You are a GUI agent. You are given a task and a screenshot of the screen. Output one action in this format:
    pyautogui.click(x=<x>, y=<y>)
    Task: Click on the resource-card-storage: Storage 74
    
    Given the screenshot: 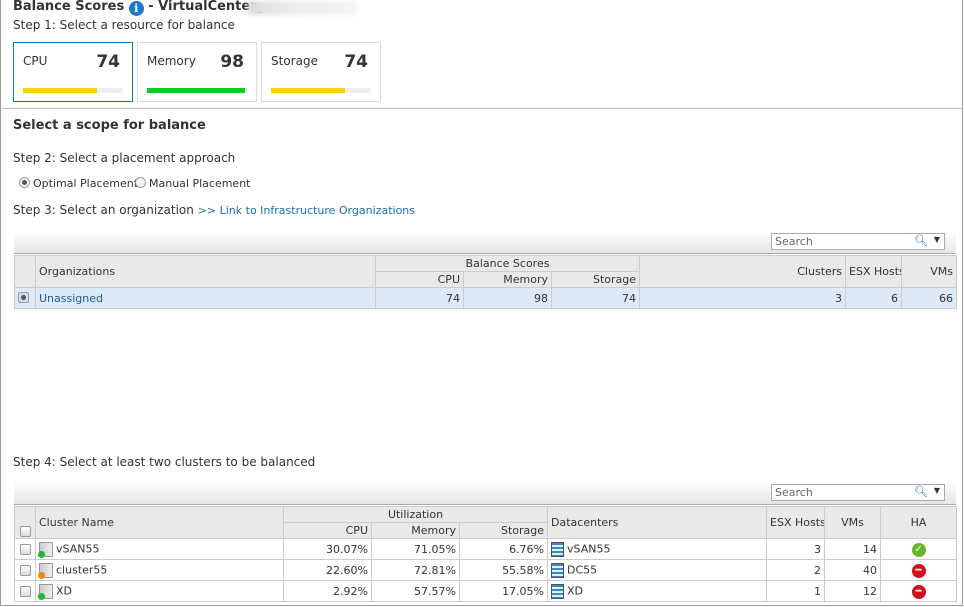 What is the action you would take?
    pyautogui.click(x=321, y=72)
    